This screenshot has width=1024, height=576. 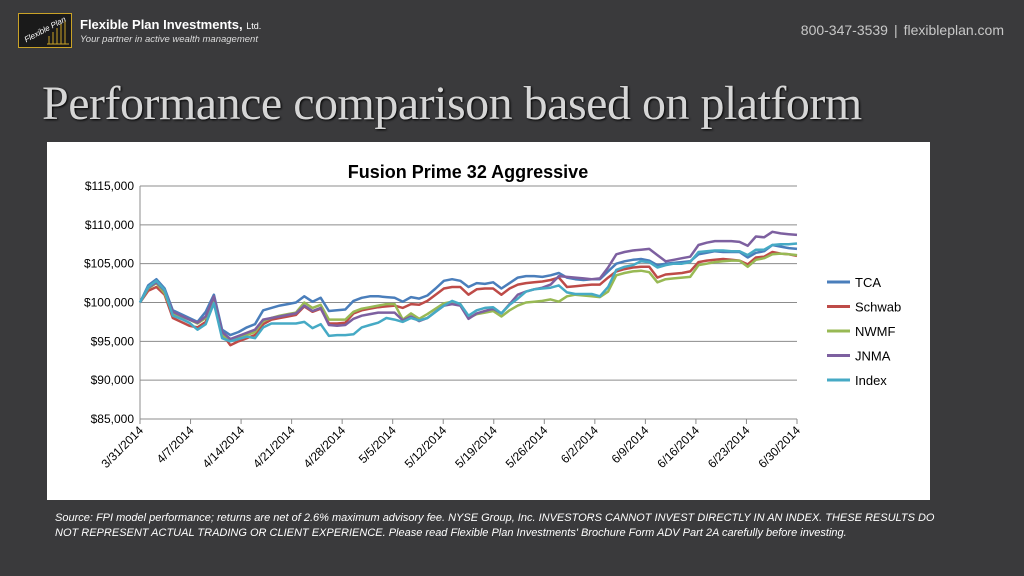 I want to click on x-tick-label: 6/23/2014, so click(x=729, y=447).